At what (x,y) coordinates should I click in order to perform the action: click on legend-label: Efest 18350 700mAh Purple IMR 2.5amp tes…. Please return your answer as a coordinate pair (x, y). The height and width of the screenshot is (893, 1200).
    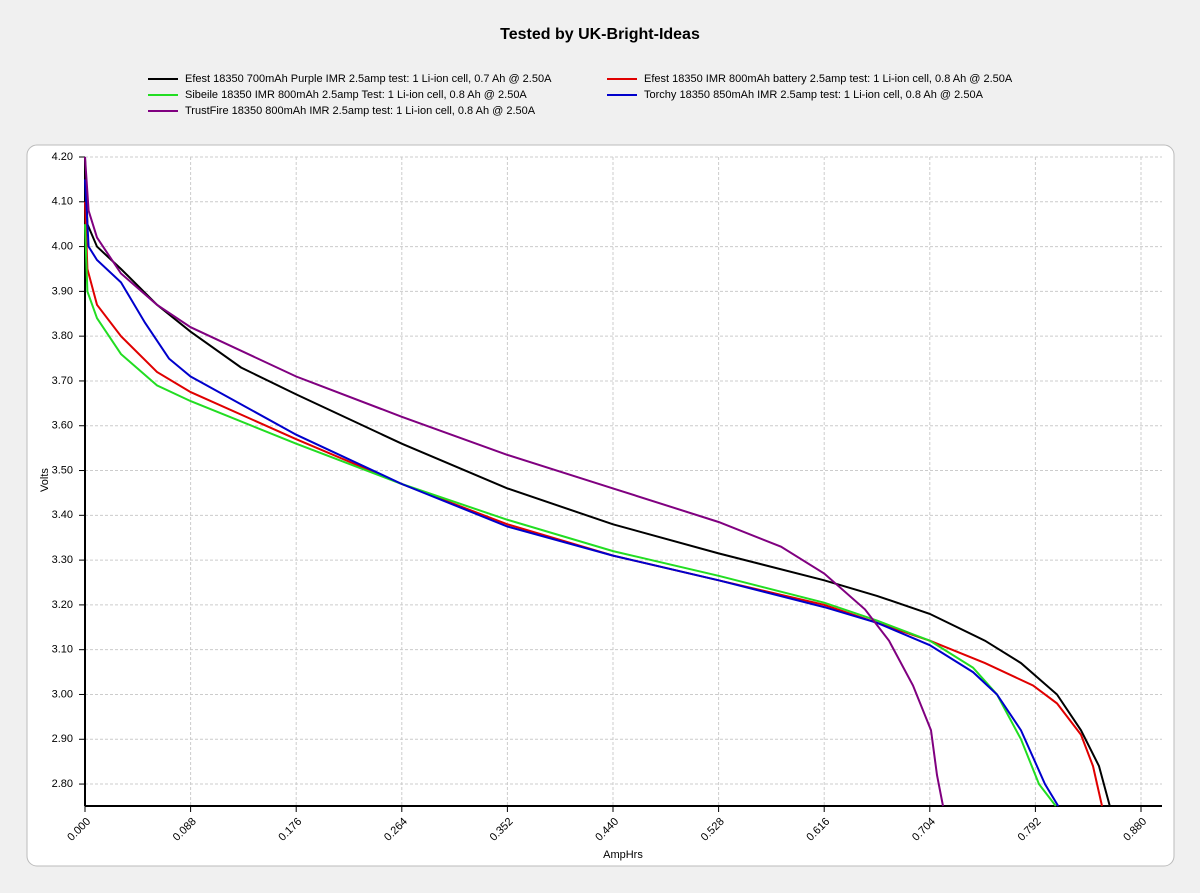
    Looking at the image, I should click on (368, 79).